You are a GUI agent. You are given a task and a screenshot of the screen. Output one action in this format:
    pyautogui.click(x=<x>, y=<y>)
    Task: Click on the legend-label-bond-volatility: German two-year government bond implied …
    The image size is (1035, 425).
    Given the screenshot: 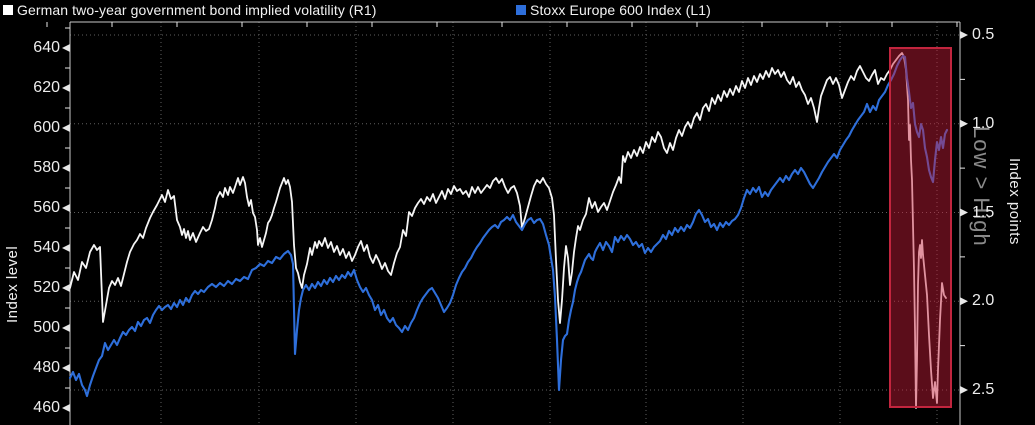 What is the action you would take?
    pyautogui.click(x=197, y=10)
    